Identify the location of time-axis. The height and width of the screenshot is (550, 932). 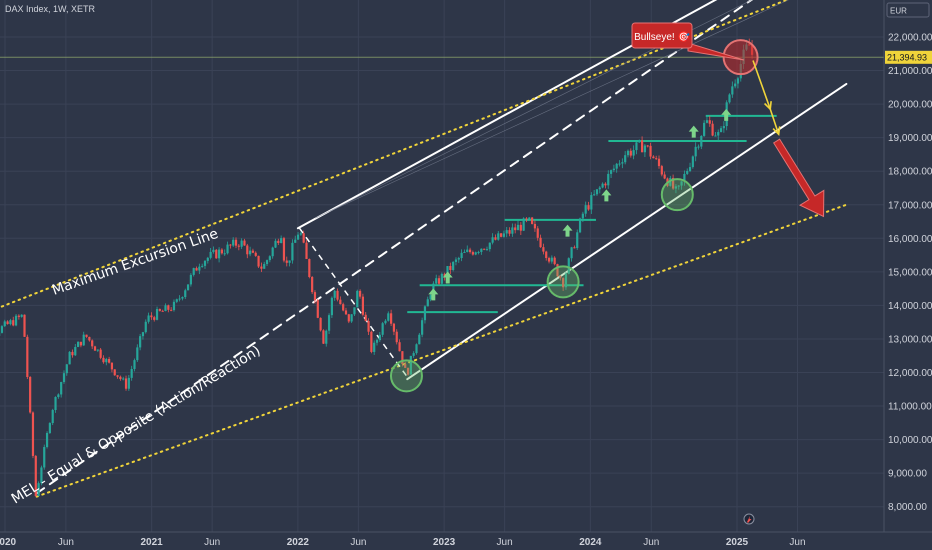
(466, 541).